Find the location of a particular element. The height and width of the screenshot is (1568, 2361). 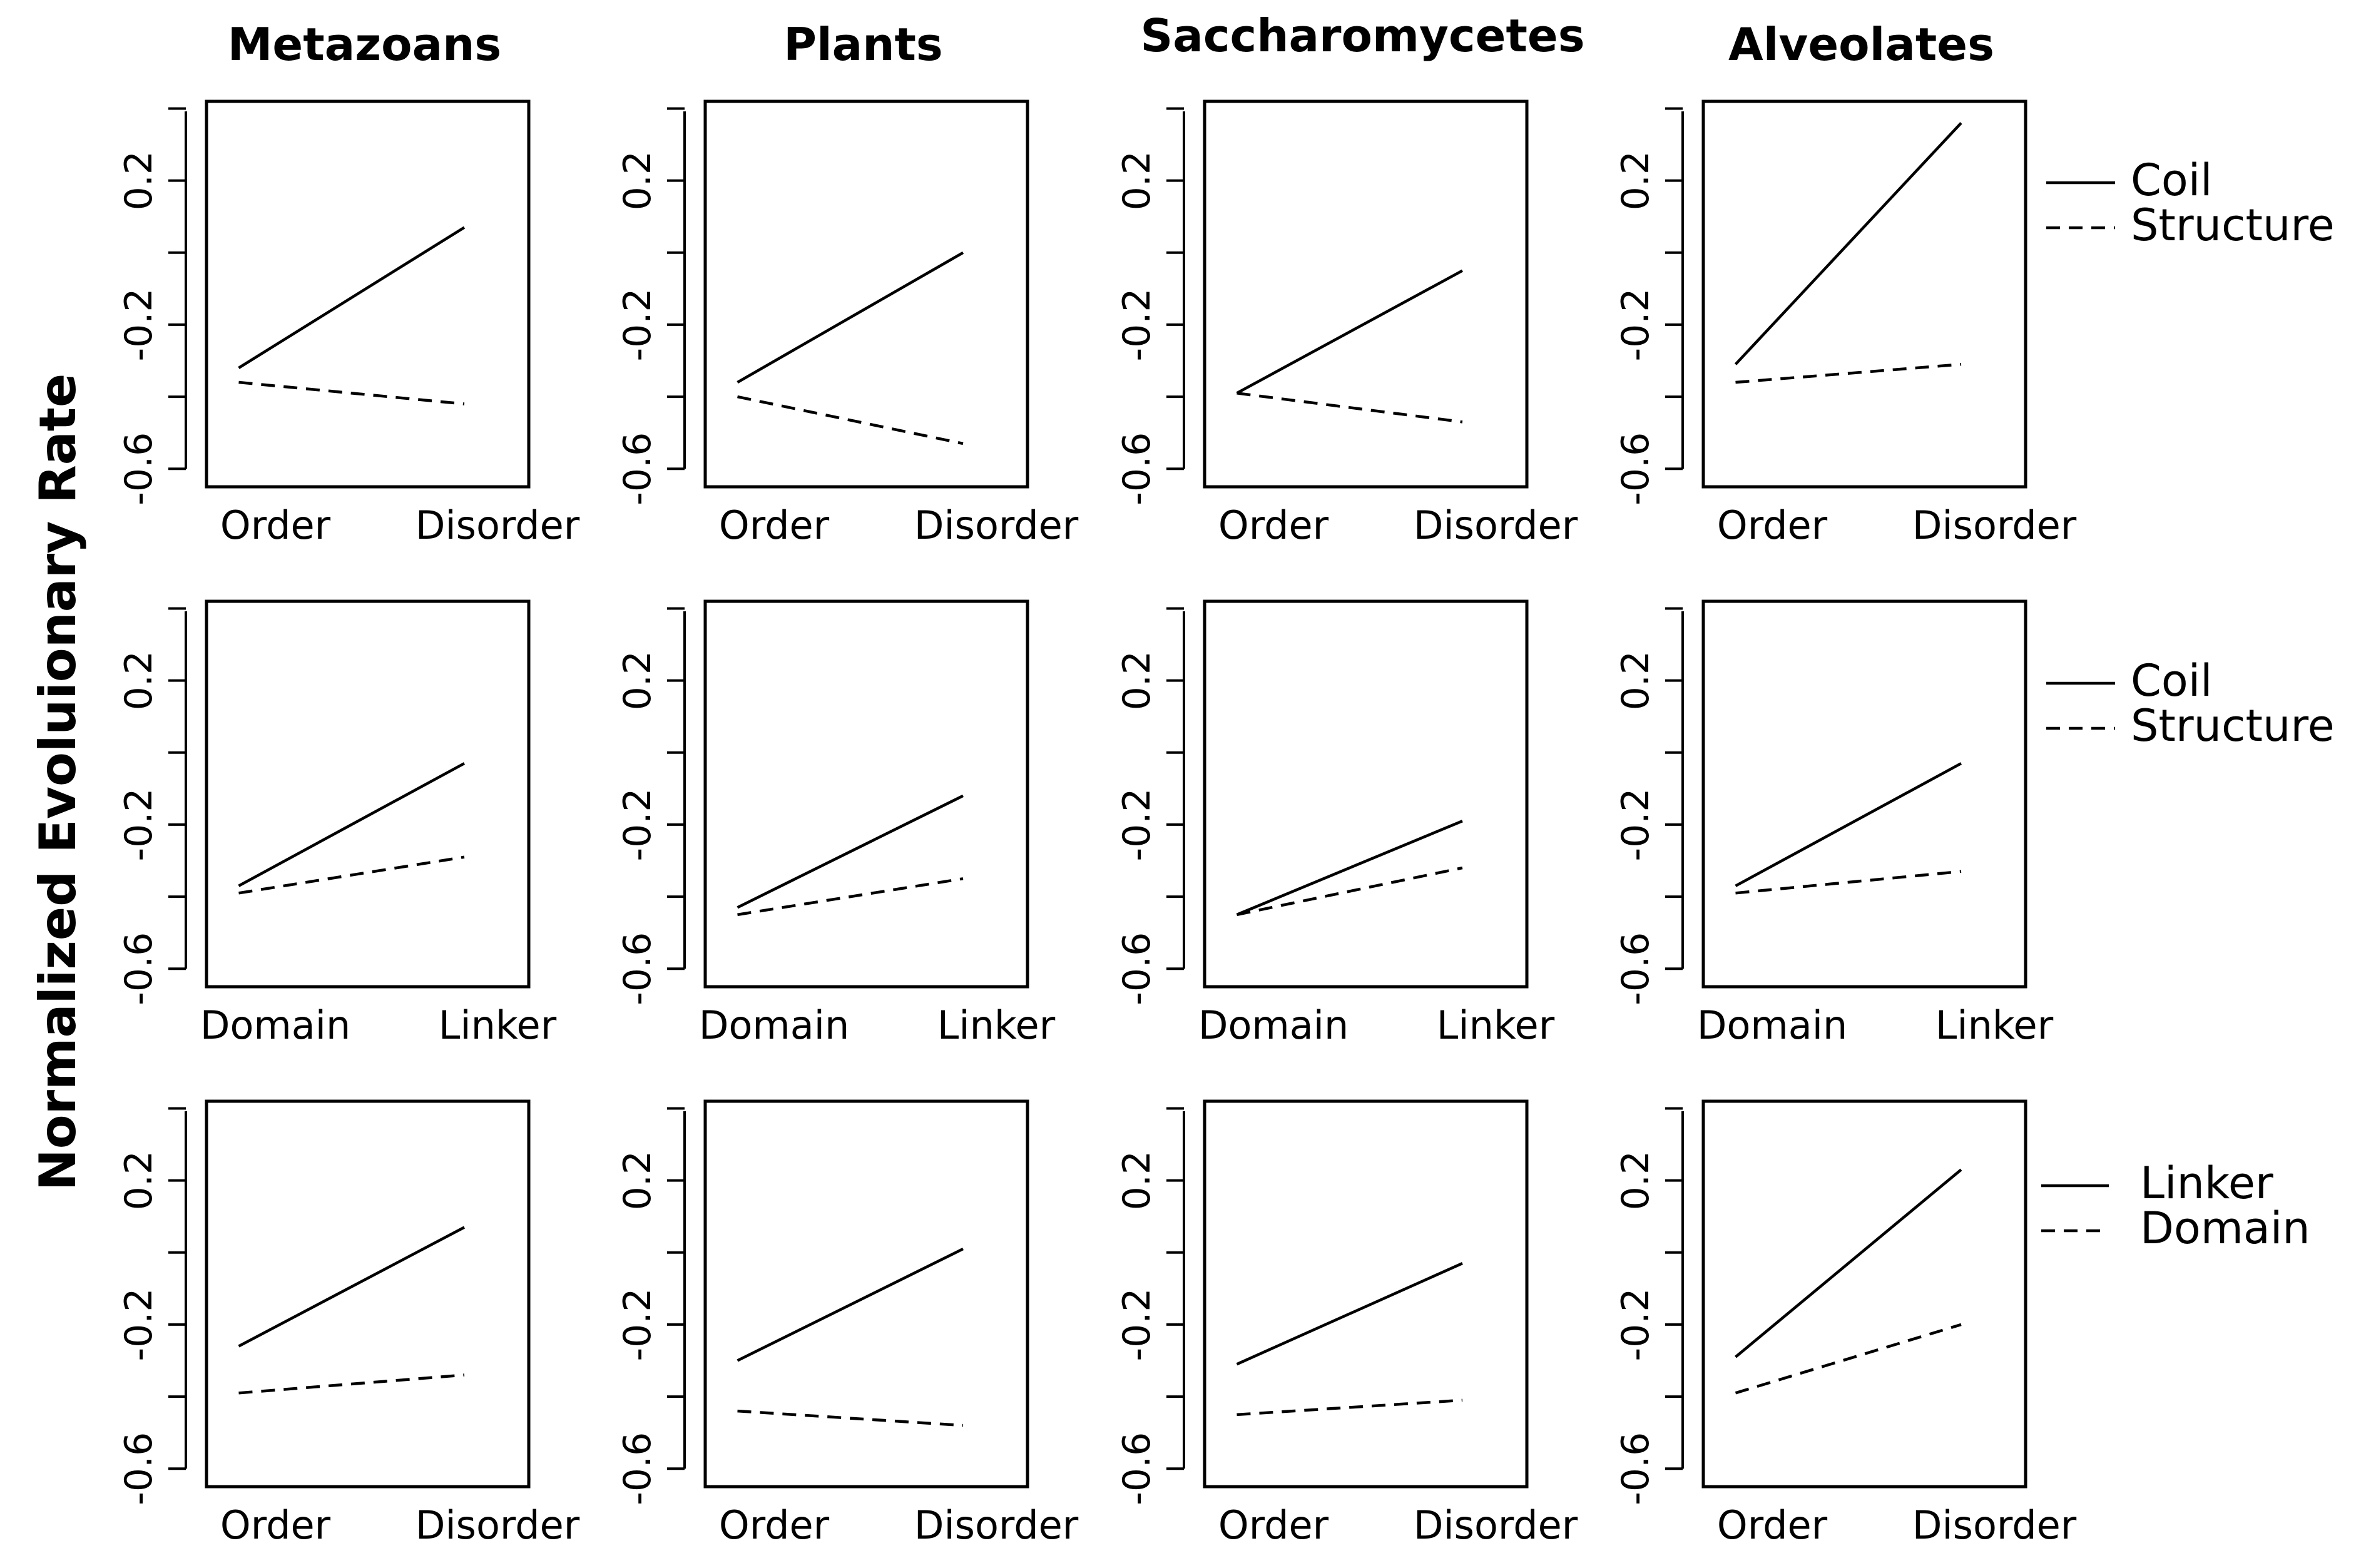

panel-r1-c2: 0.2 -0.2 -0.6 Domain Linker is located at coordinates (1335, 824).